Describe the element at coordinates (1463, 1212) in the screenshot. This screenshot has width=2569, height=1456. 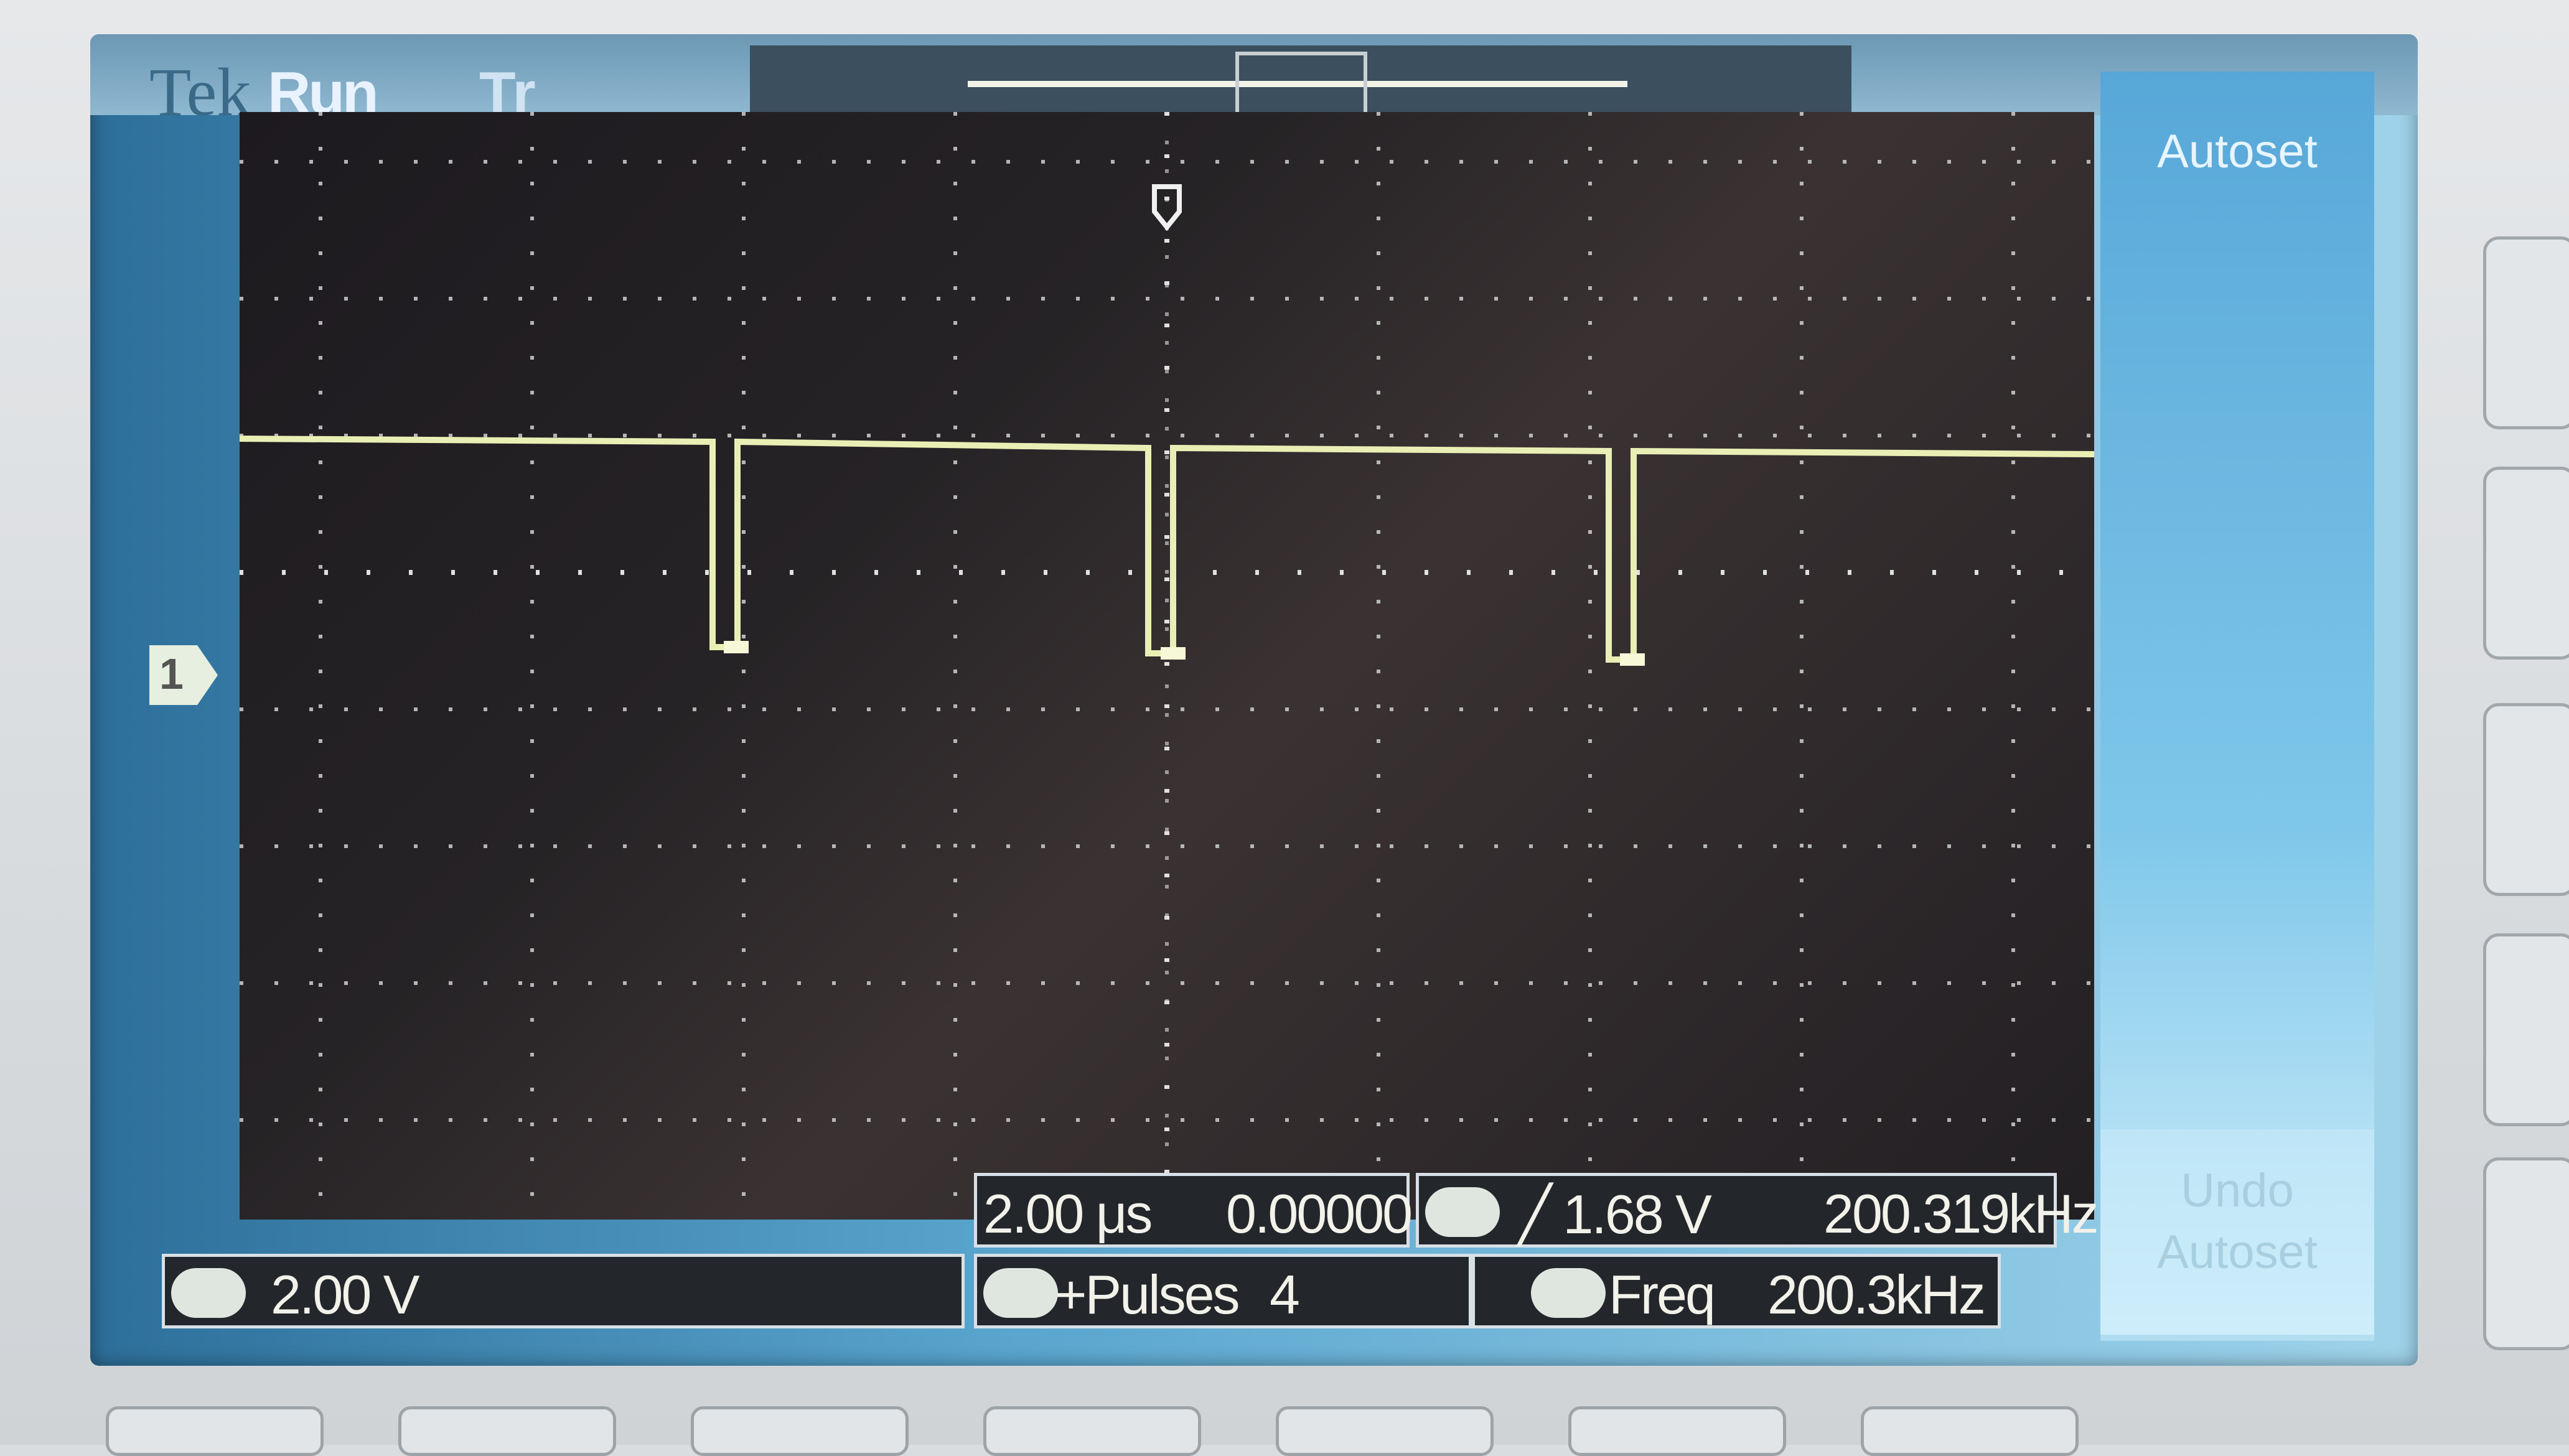
I see `trigger-source-tag` at that location.